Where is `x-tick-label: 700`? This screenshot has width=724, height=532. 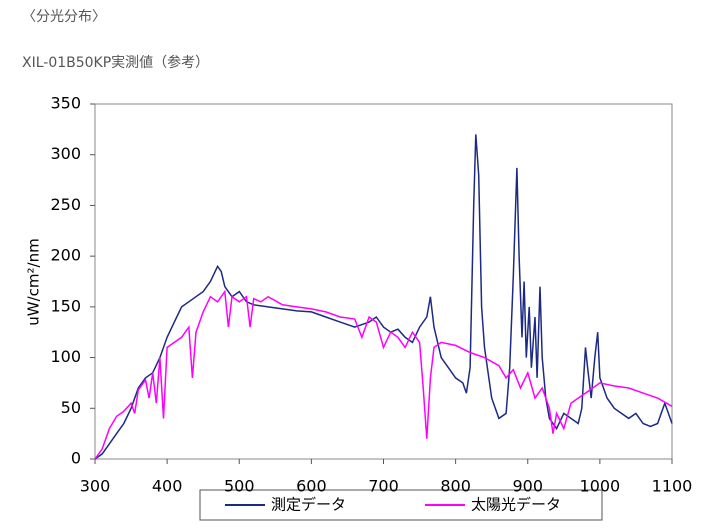
x-tick-label: 700 is located at coordinates (383, 486).